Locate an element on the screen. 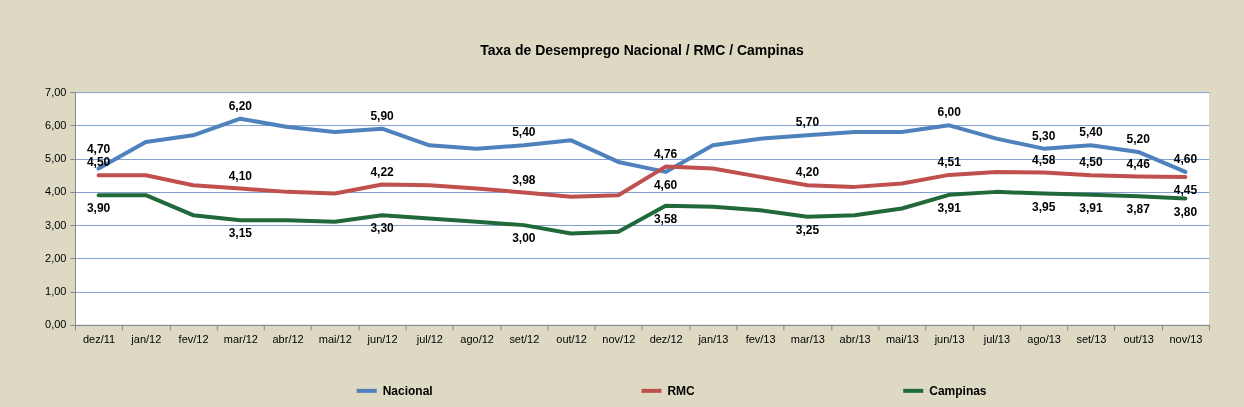 The image size is (1244, 407). data-label: 5,90 is located at coordinates (382, 115).